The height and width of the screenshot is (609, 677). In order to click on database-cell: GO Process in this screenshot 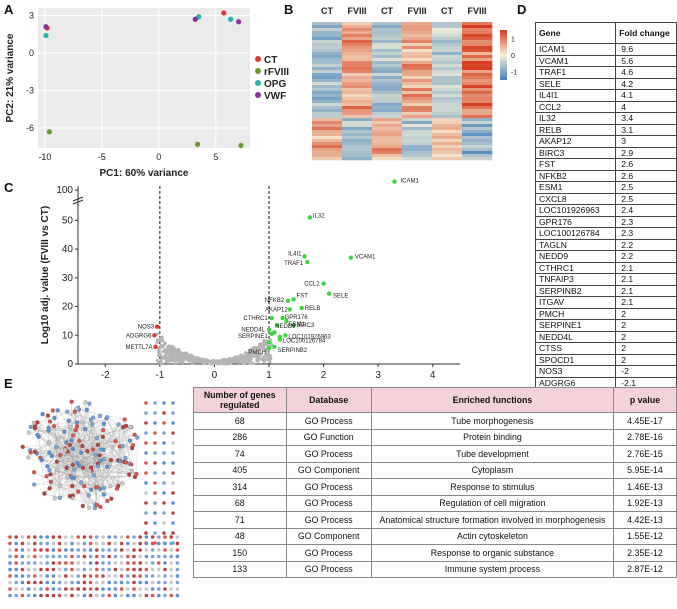, I will do `click(328, 487)`.